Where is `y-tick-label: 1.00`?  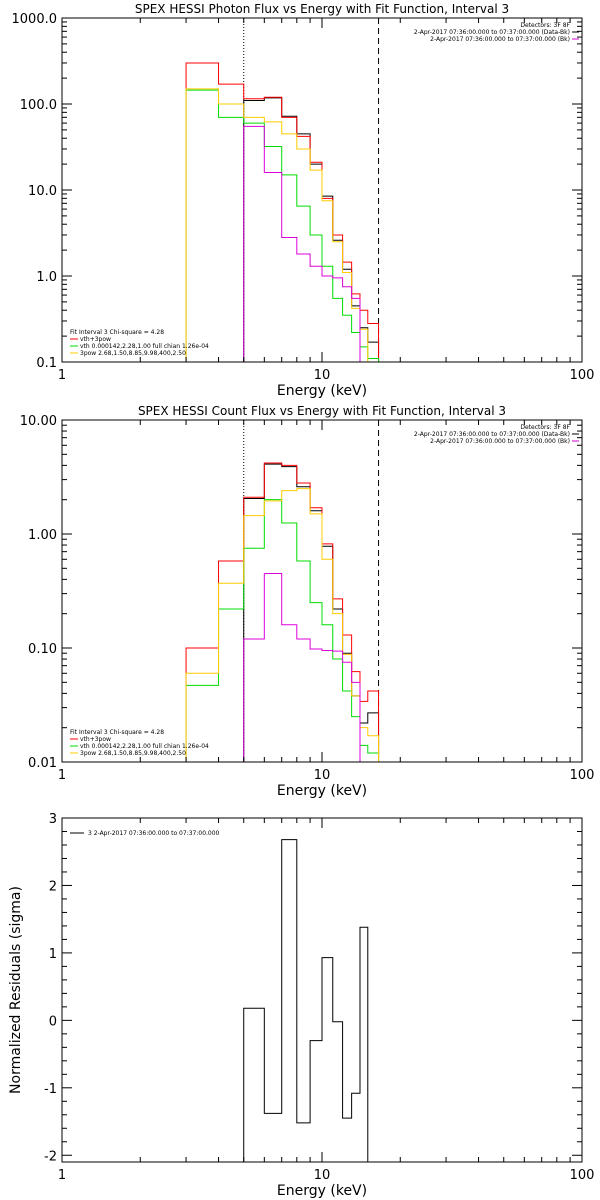 y-tick-label: 1.00 is located at coordinates (42, 535).